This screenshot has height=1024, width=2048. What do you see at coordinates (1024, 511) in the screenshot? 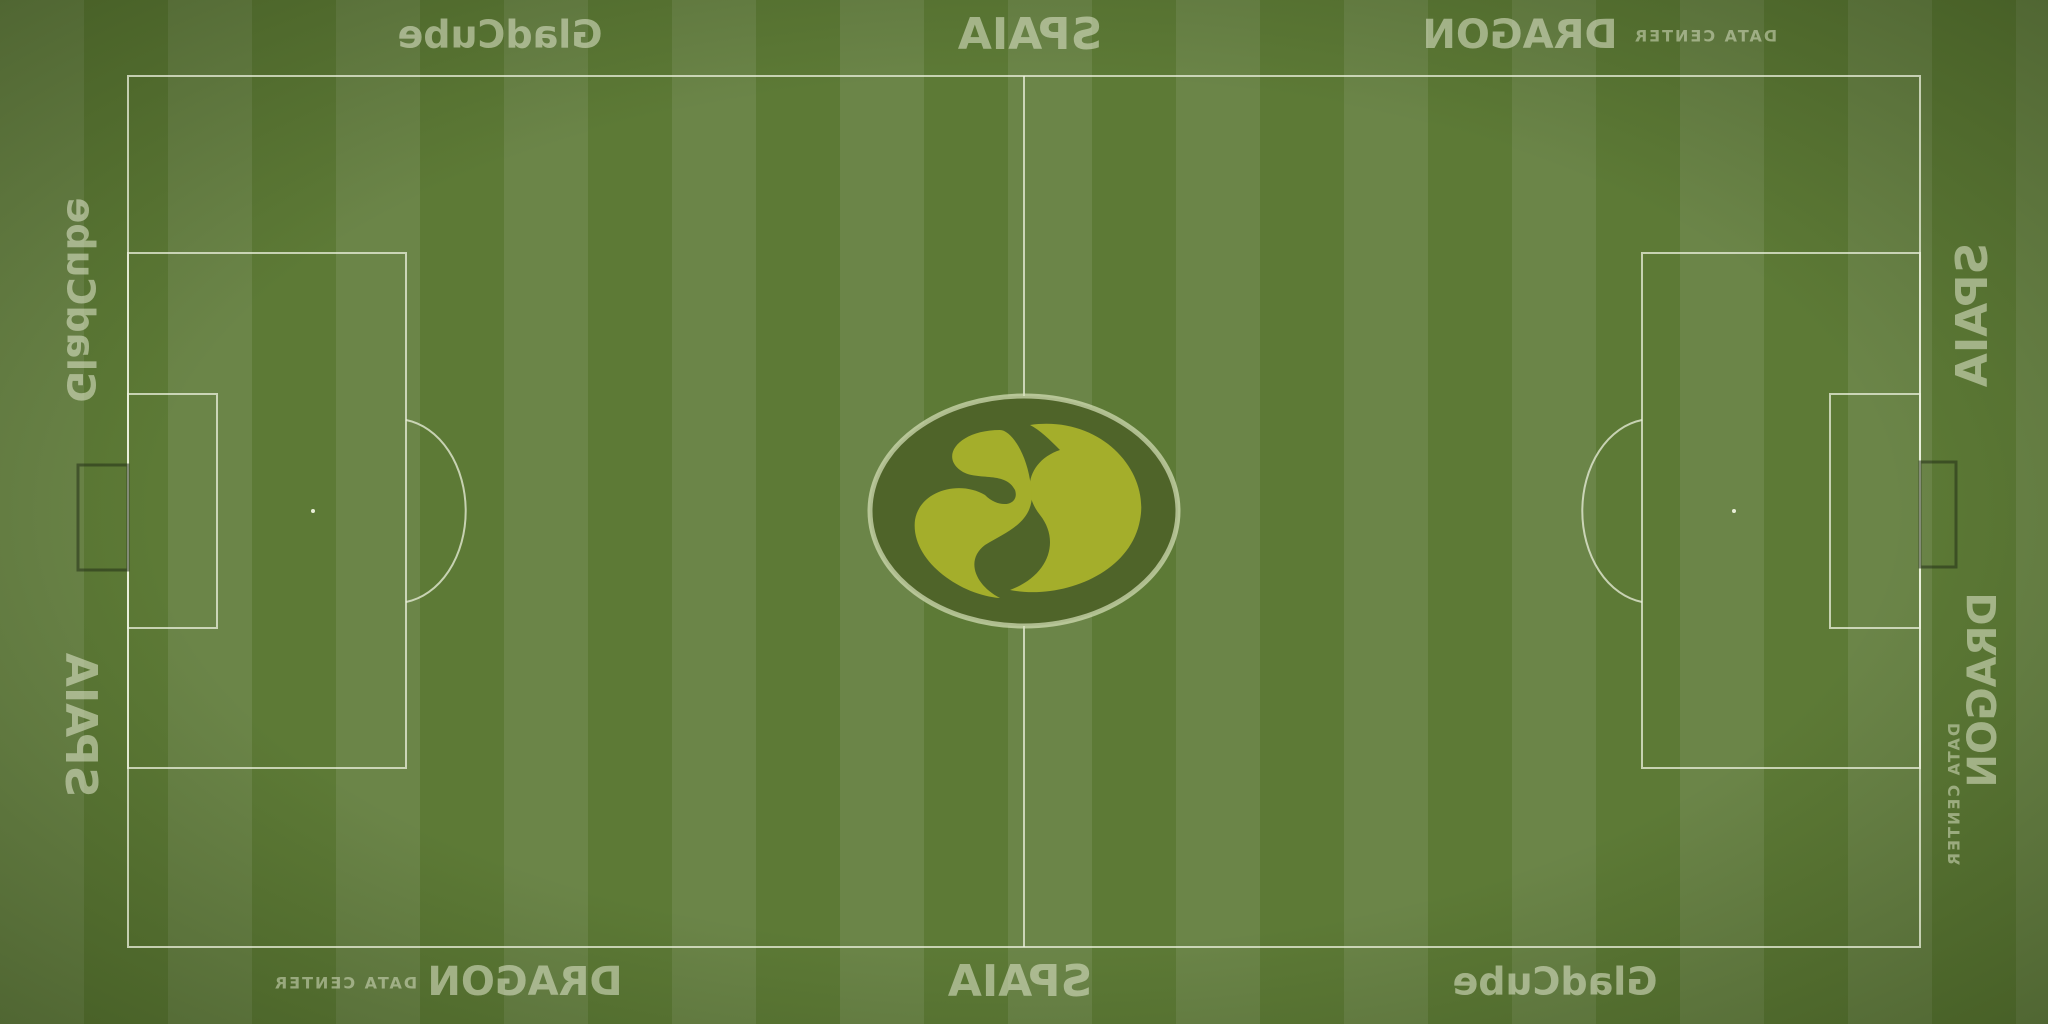
I see `center-logo` at bounding box center [1024, 511].